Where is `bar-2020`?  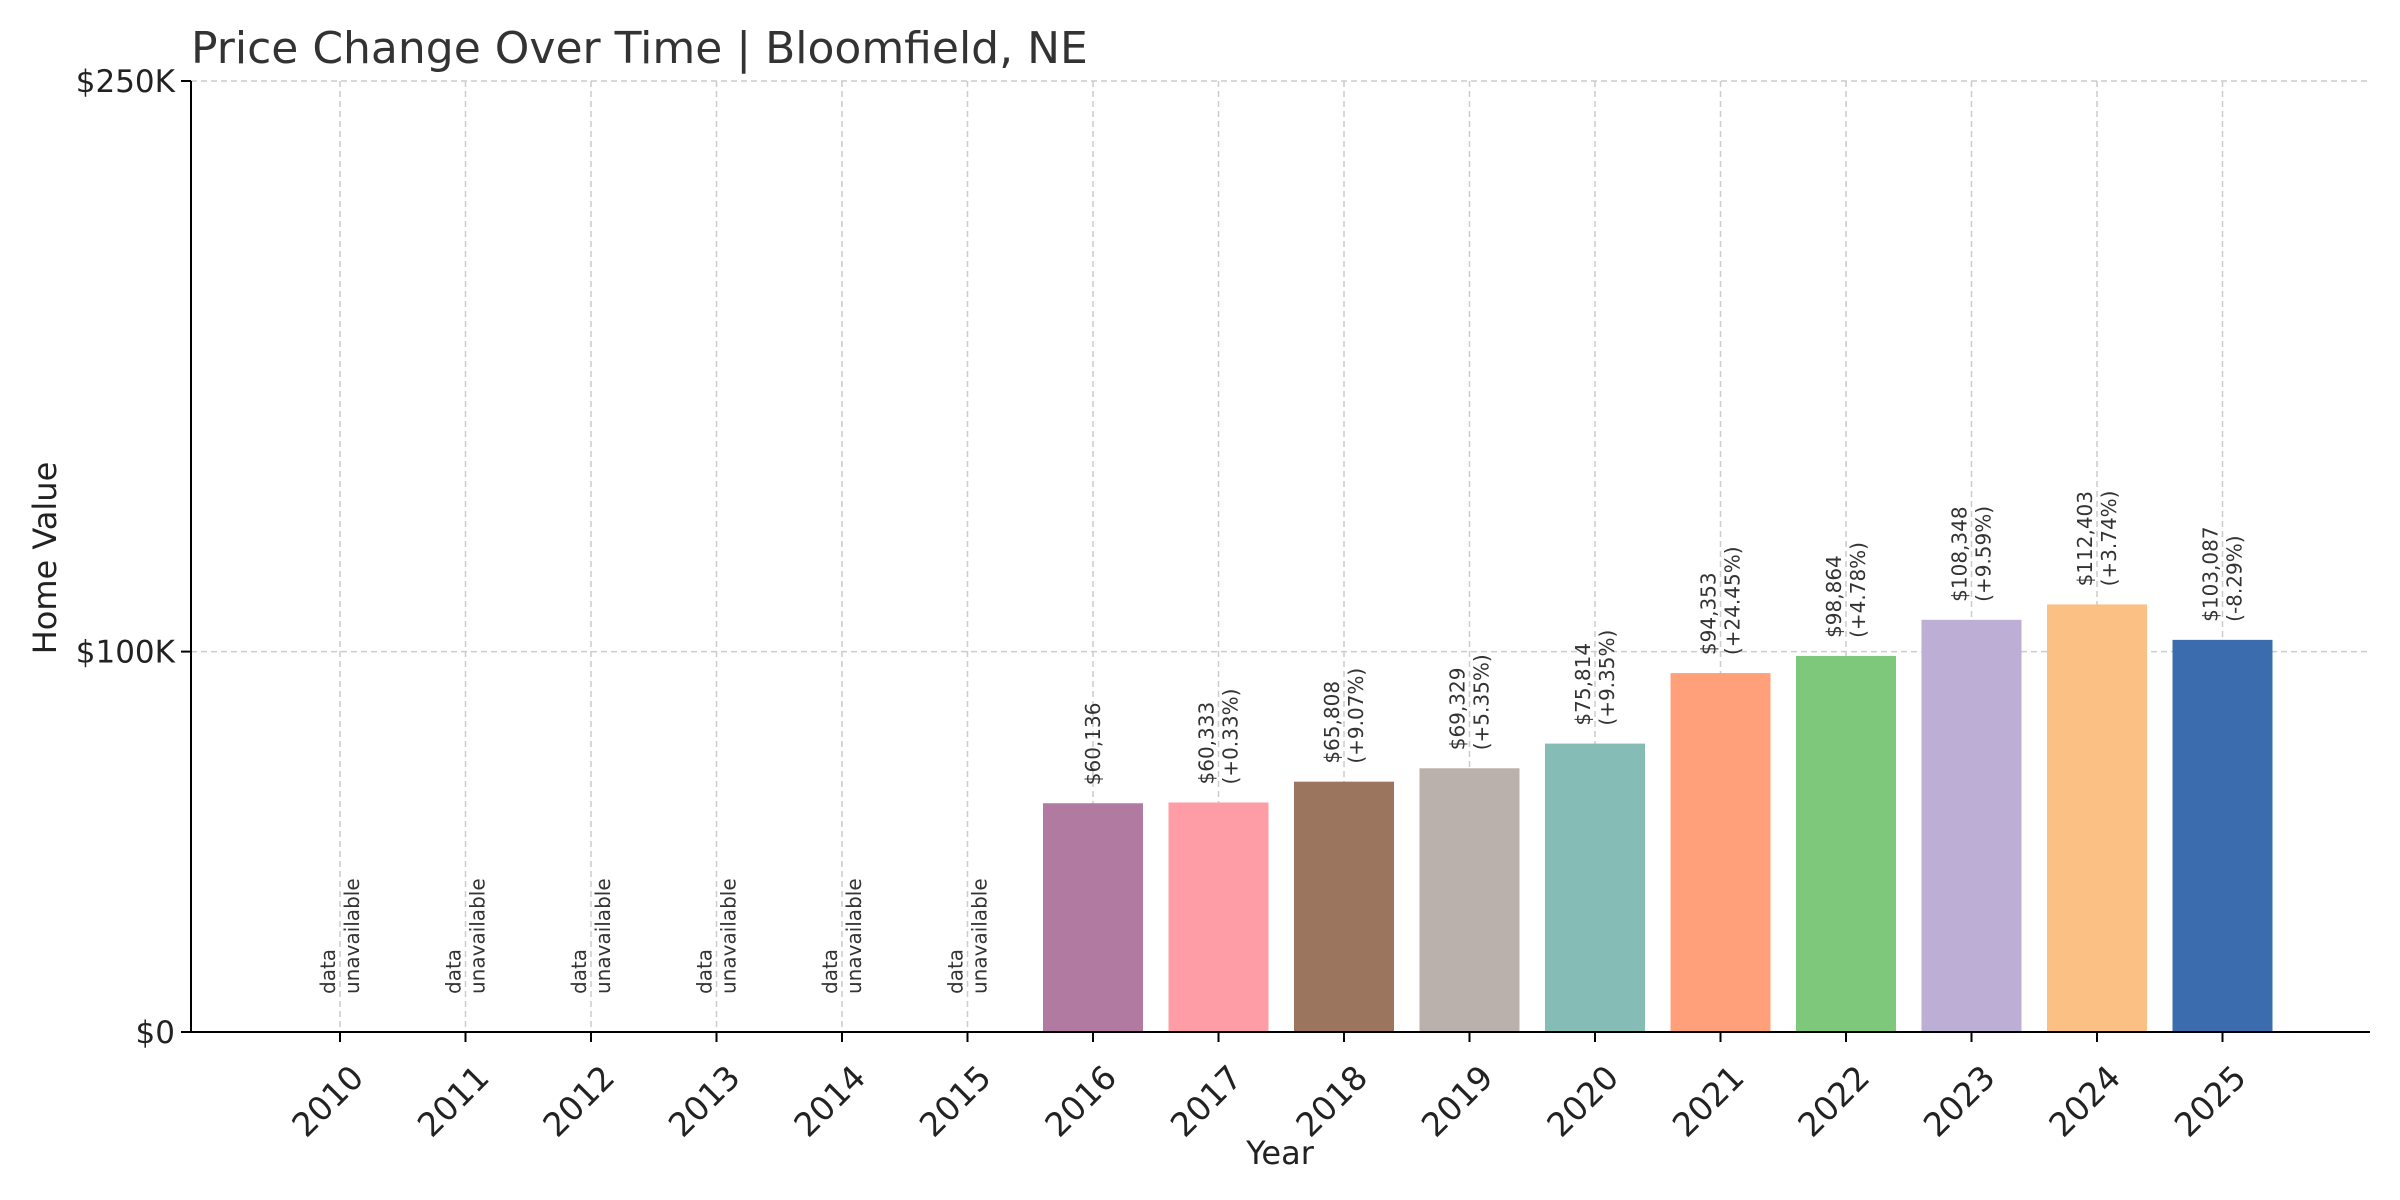
bar-2020 is located at coordinates (1595, 887).